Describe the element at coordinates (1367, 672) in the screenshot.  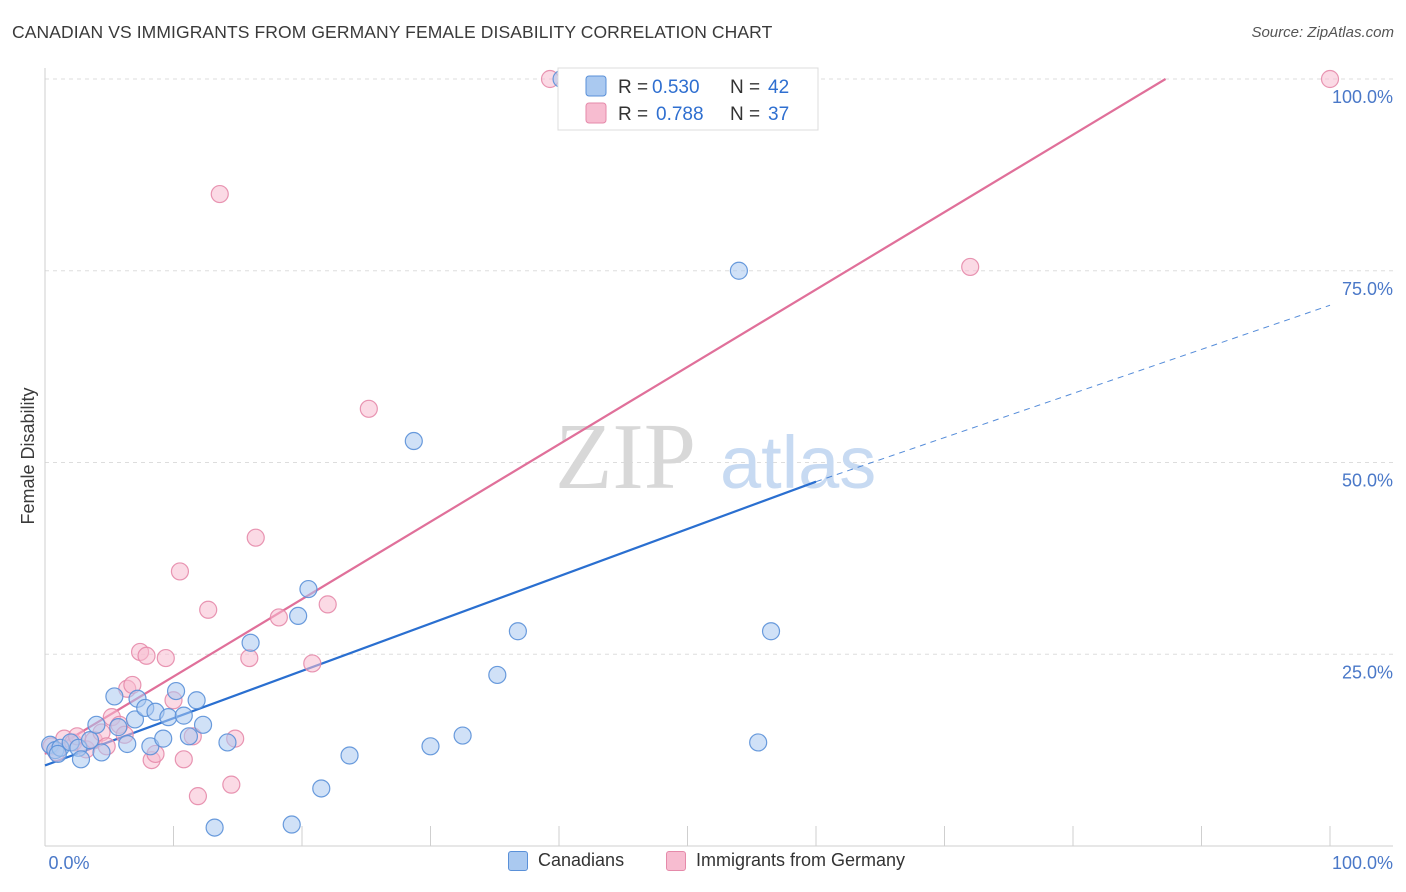
I see `y-tick-label-0: 25.0%` at that location.